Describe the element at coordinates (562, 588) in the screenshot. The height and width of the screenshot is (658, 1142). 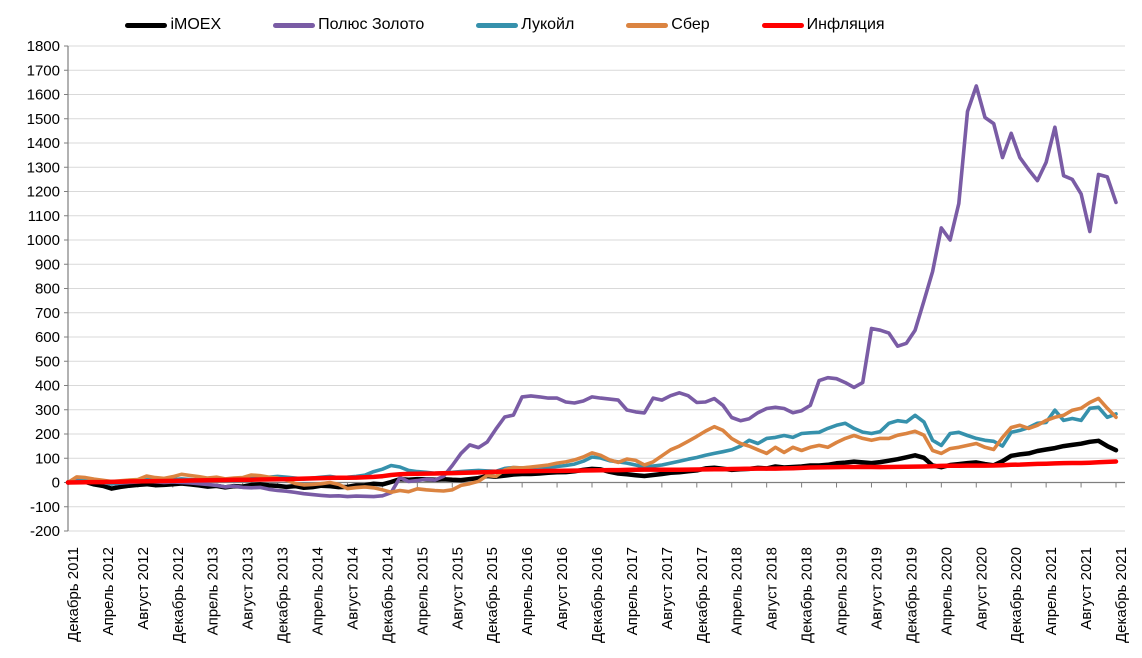
I see `x-tick-label: Август 2016` at that location.